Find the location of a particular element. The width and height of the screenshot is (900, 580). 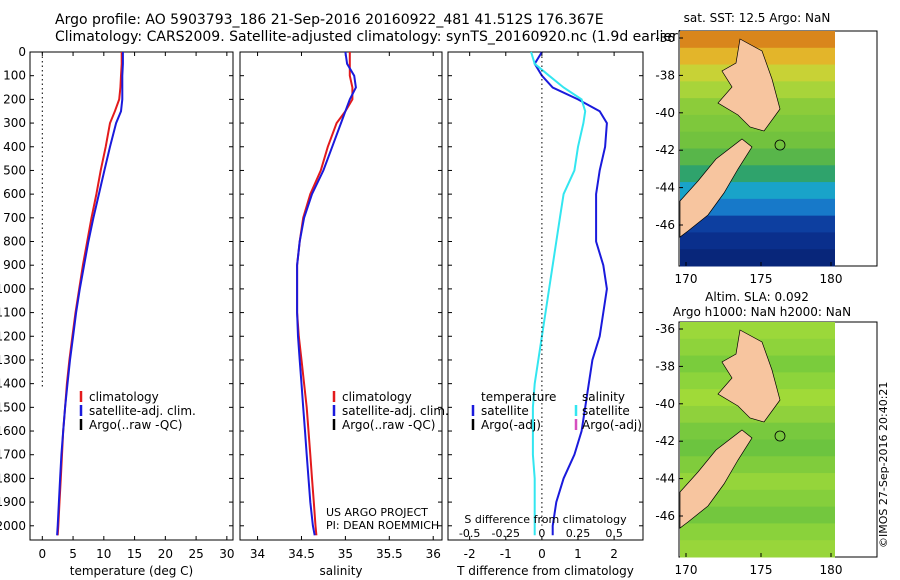

s-tick-label: -0.25 is located at coordinates (506, 533).